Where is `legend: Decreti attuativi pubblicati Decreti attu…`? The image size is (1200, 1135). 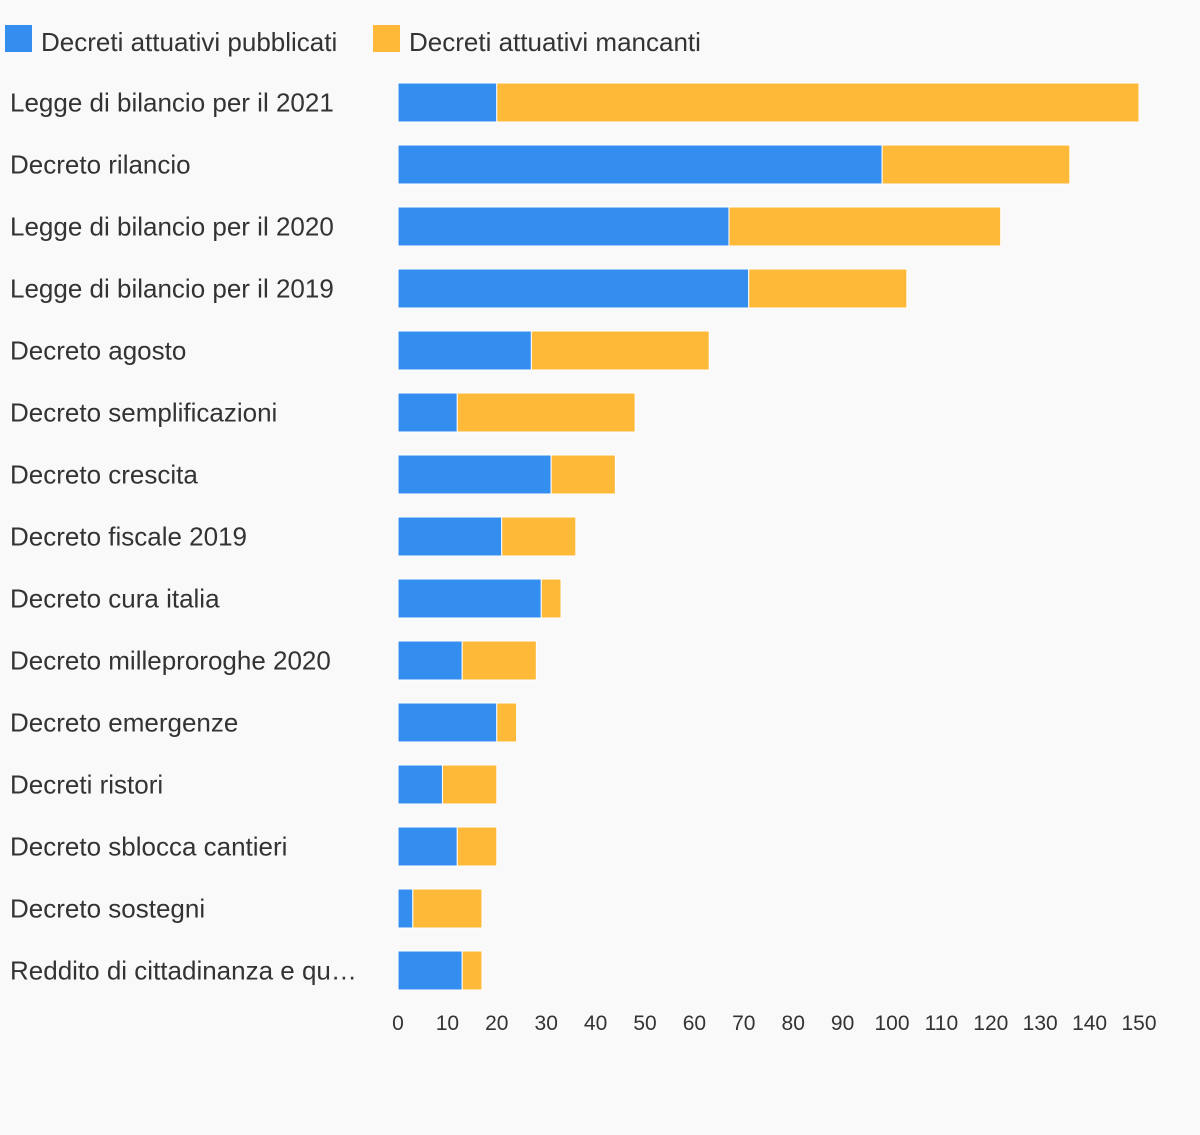 legend: Decreti attuativi pubblicati Decreti attu… is located at coordinates (353, 41).